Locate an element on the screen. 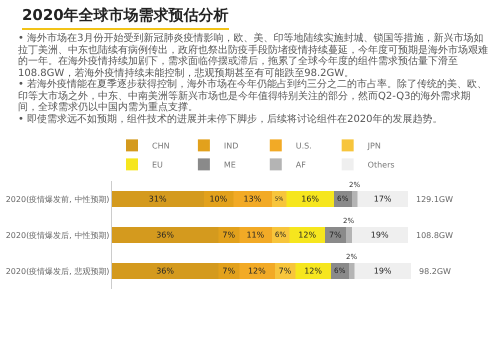 The width and height of the screenshot is (500, 362). data-label: 31% is located at coordinates (157, 199).